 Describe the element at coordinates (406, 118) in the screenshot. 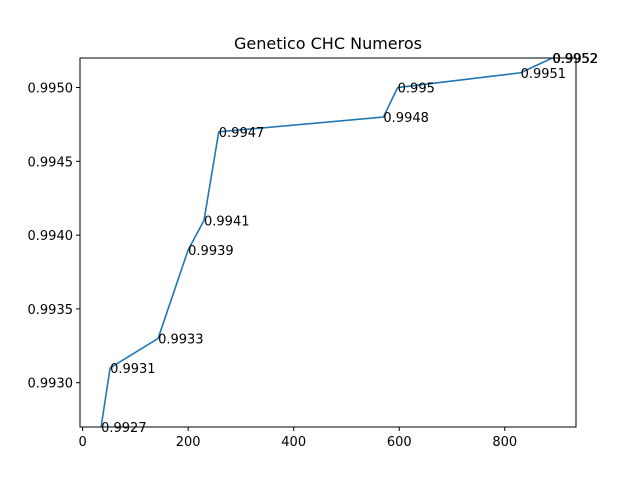

I see `data-label: 0.9948` at that location.